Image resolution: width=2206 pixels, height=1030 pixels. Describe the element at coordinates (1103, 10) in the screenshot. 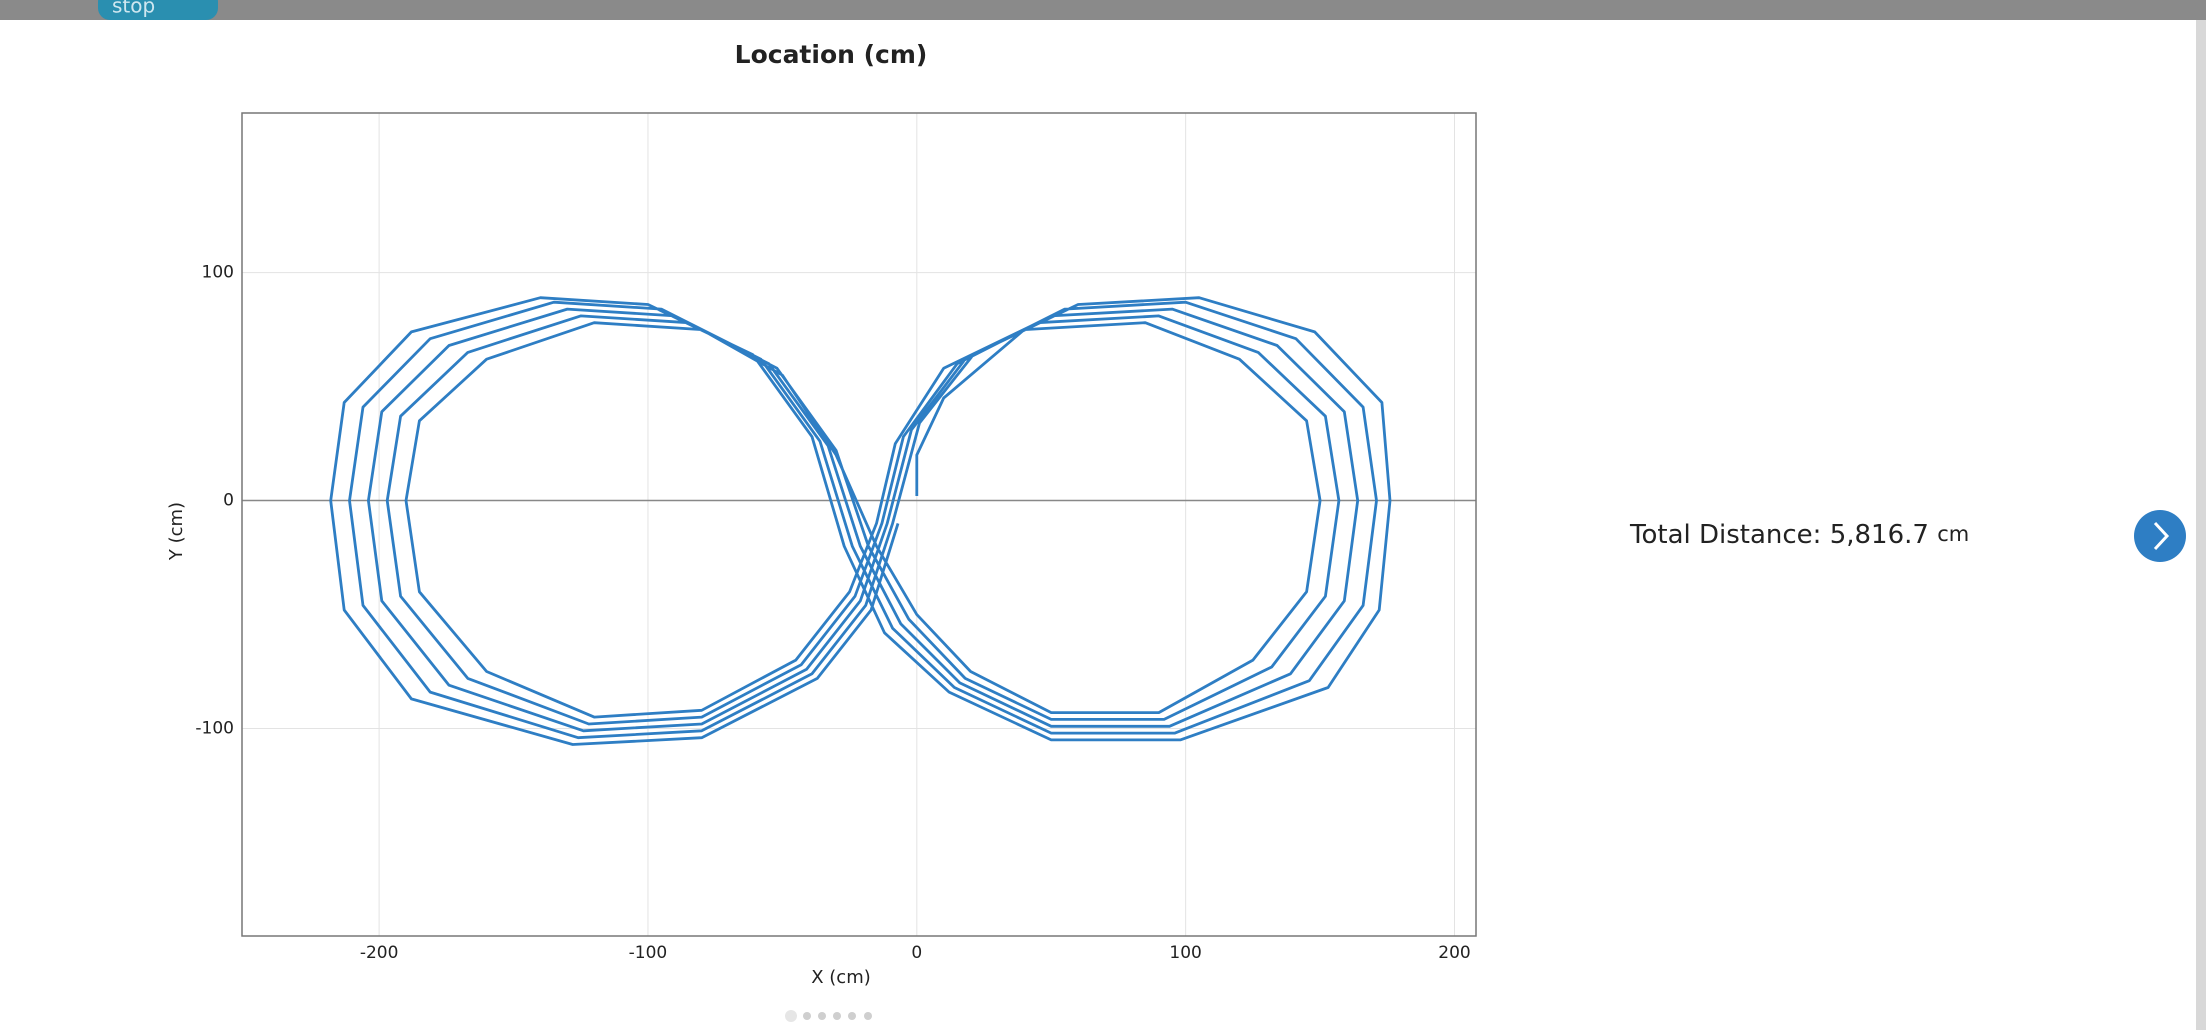

I see `backdrop` at that location.